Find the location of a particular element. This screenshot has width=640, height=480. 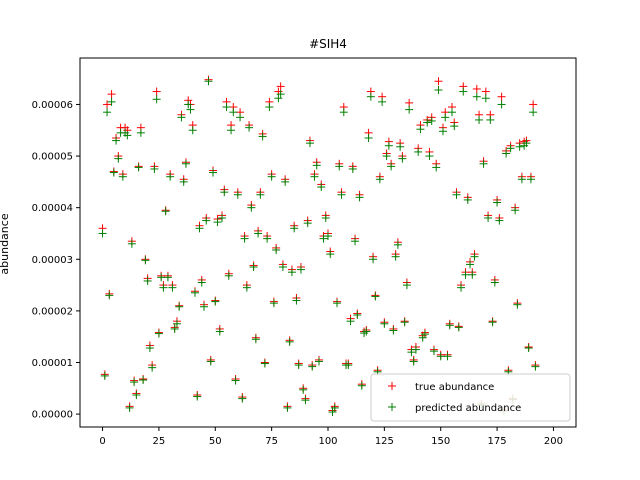

y-tick-label: 0.00004 is located at coordinates (52, 208).